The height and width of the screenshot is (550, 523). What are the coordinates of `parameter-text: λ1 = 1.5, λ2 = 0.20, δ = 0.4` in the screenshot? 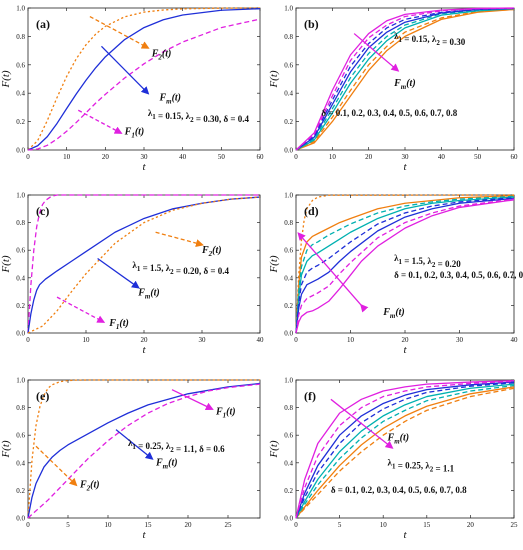 It's located at (180, 268).